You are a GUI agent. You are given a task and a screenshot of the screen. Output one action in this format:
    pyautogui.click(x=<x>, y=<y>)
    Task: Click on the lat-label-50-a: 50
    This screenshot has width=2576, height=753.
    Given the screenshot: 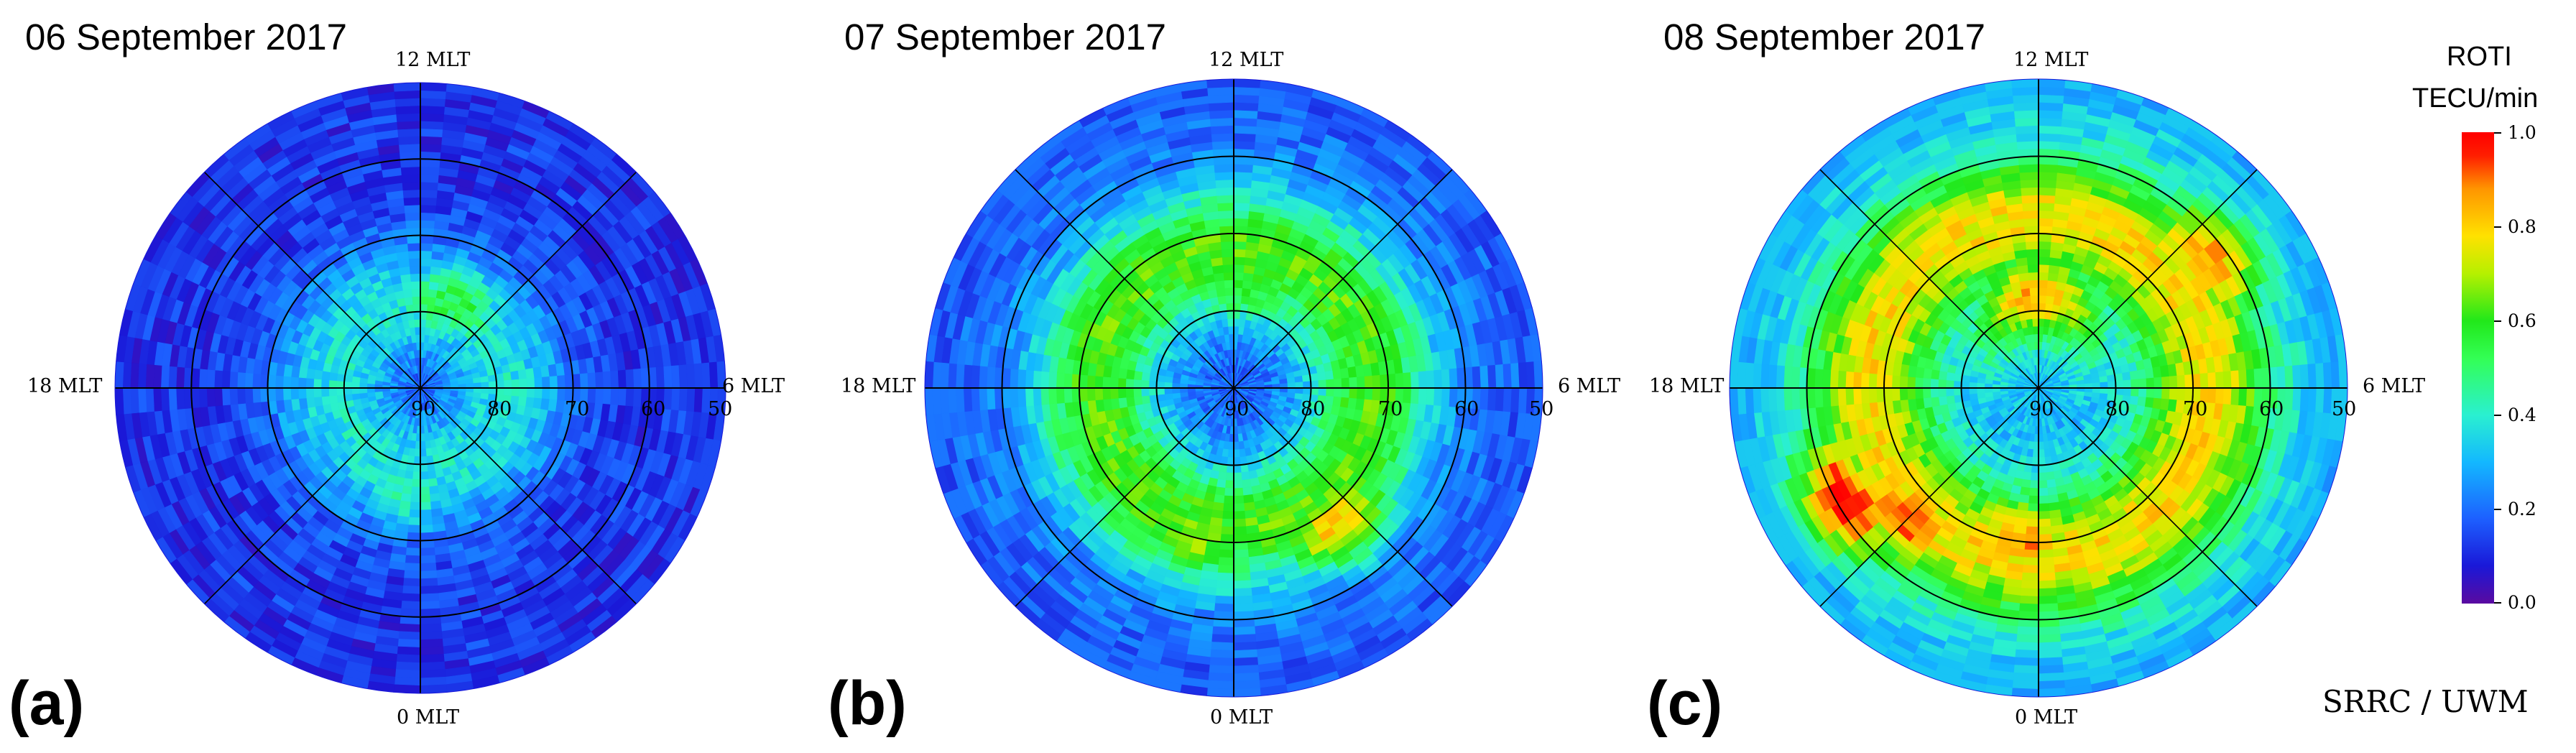 What is the action you would take?
    pyautogui.click(x=720, y=409)
    